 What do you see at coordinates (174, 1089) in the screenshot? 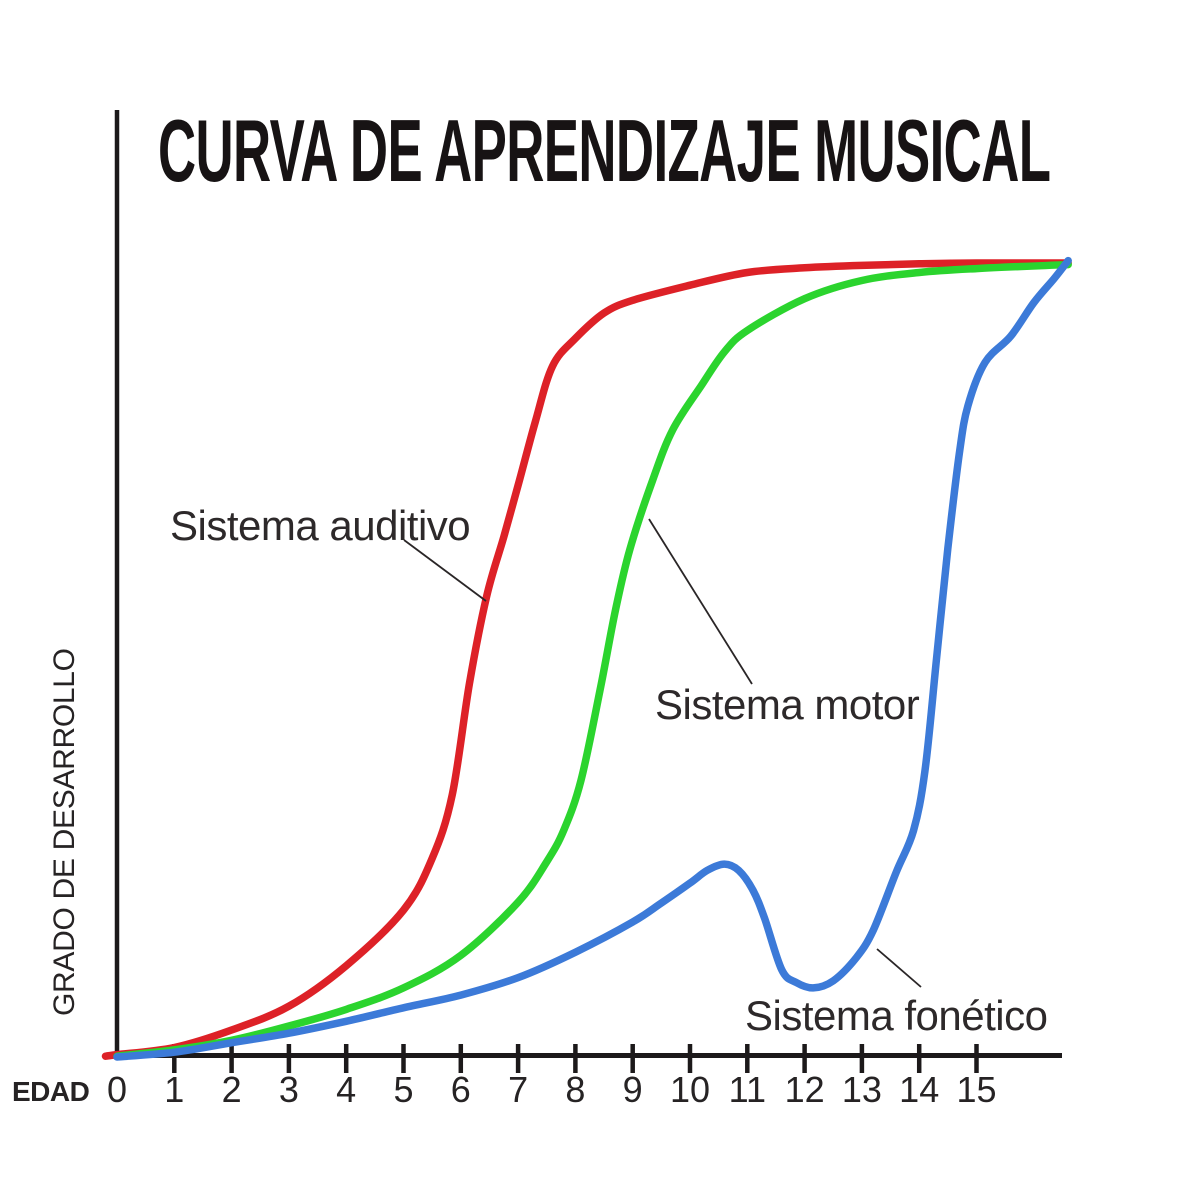
I see `x-tick-label: 1` at bounding box center [174, 1089].